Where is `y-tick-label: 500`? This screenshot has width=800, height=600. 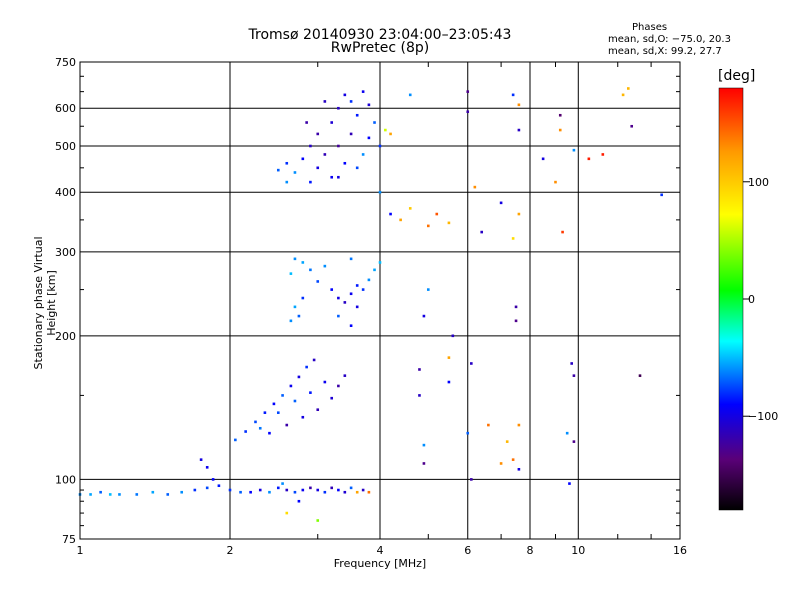 y-tick-label: 500 is located at coordinates (65, 146).